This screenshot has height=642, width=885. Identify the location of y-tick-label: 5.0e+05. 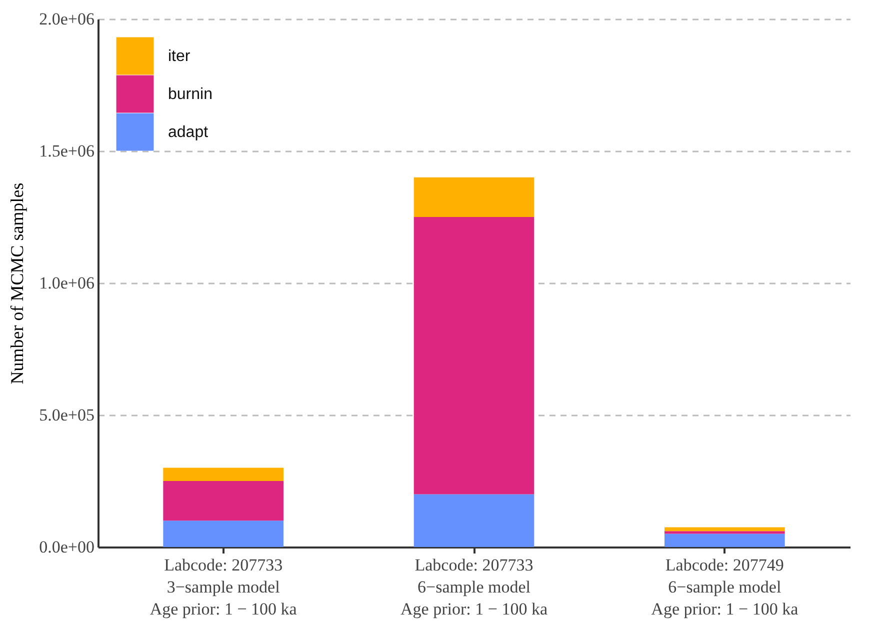
(66, 415).